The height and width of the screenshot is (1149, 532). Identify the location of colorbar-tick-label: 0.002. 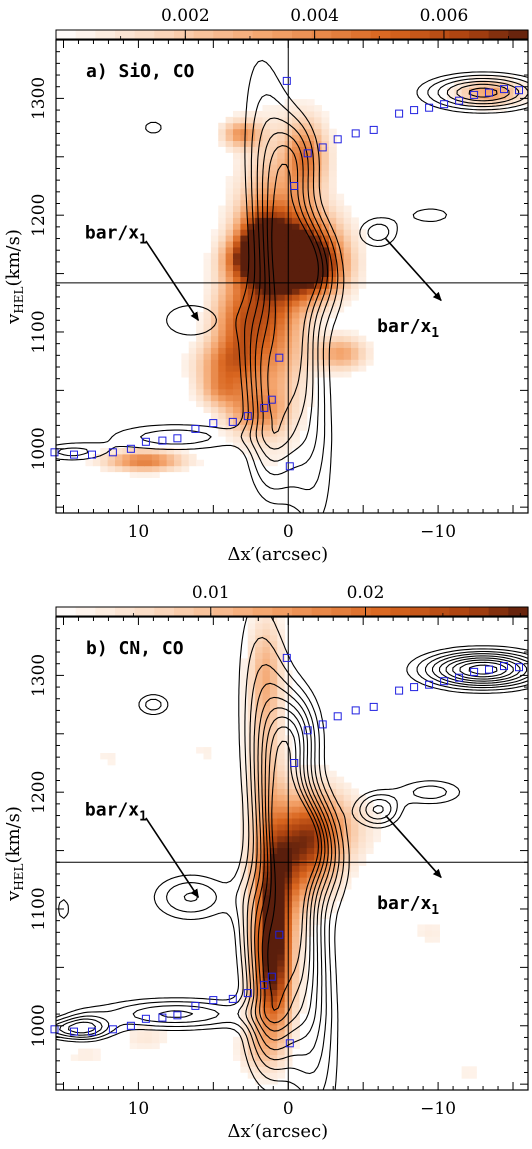
(185, 16).